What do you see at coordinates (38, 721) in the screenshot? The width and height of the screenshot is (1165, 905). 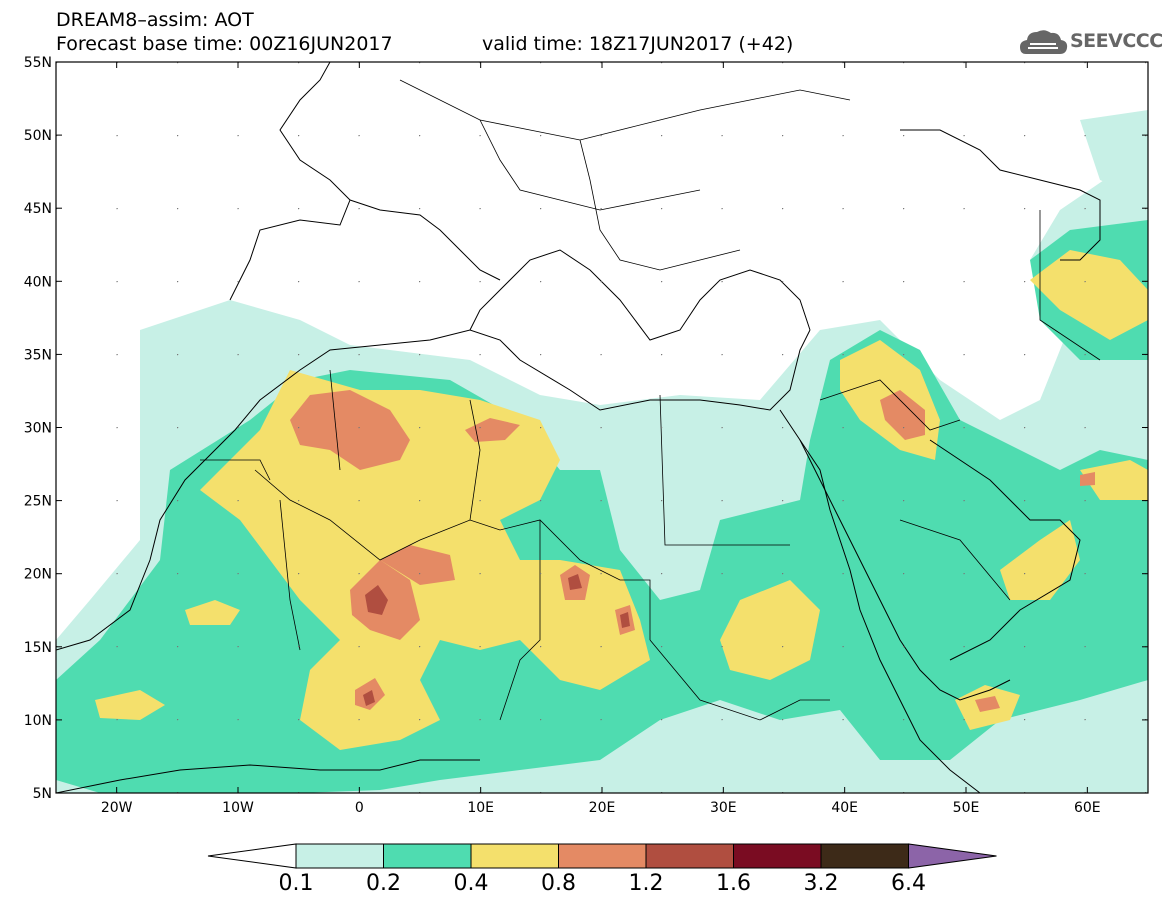 I see `lat-label: 10N` at bounding box center [38, 721].